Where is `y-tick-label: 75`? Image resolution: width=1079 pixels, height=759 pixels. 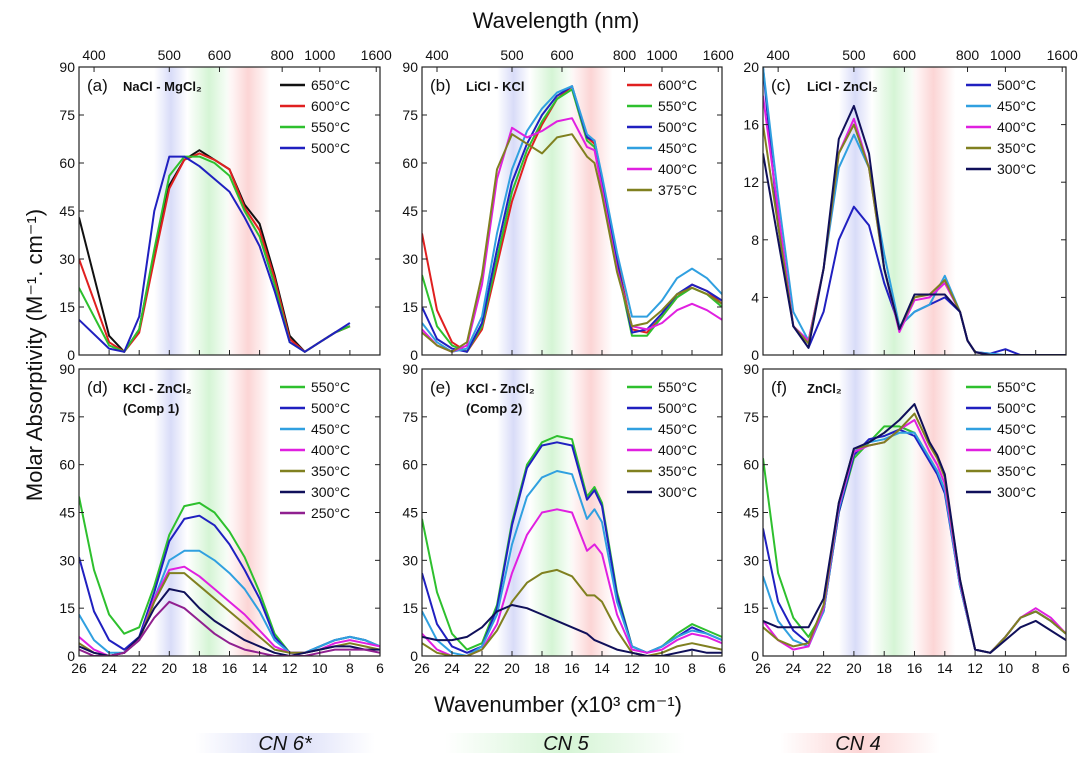
y-tick-label: 75 is located at coordinates (67, 417).